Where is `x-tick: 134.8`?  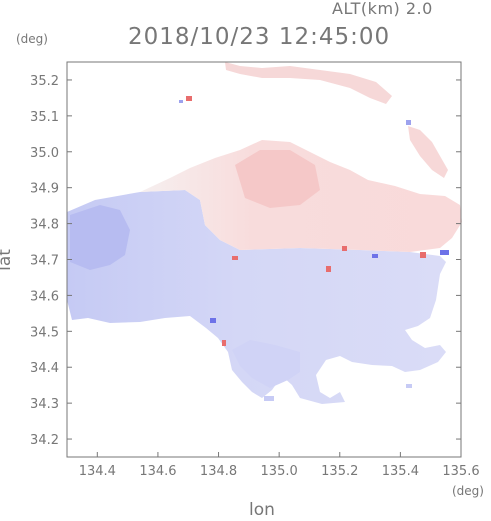
x-tick: 134.8 is located at coordinates (218, 465).